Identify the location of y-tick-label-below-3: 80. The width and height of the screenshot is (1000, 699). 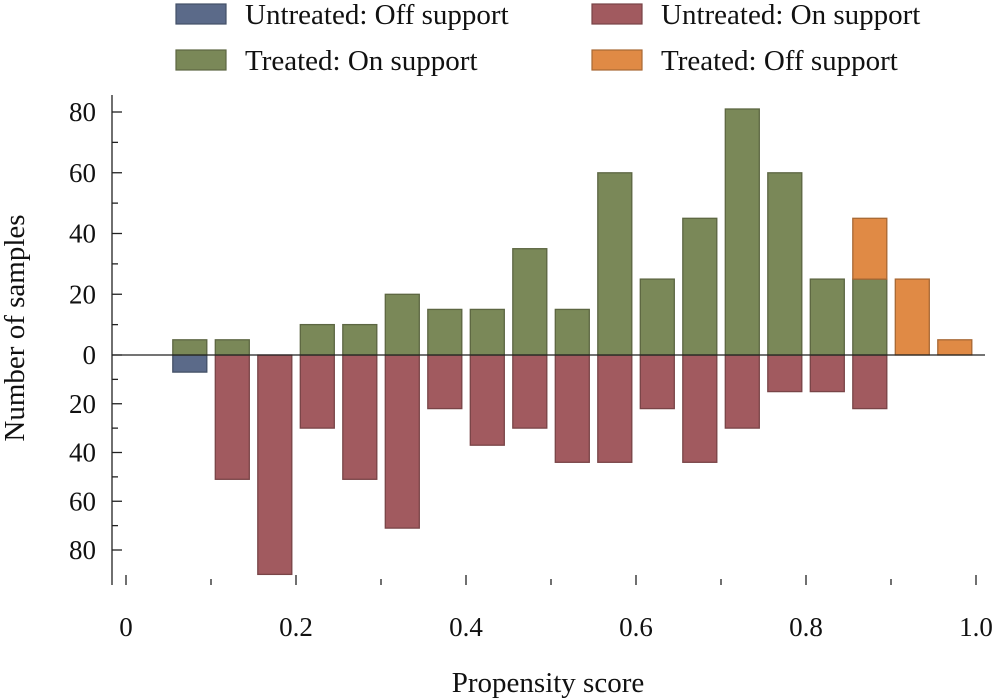
(82, 550).